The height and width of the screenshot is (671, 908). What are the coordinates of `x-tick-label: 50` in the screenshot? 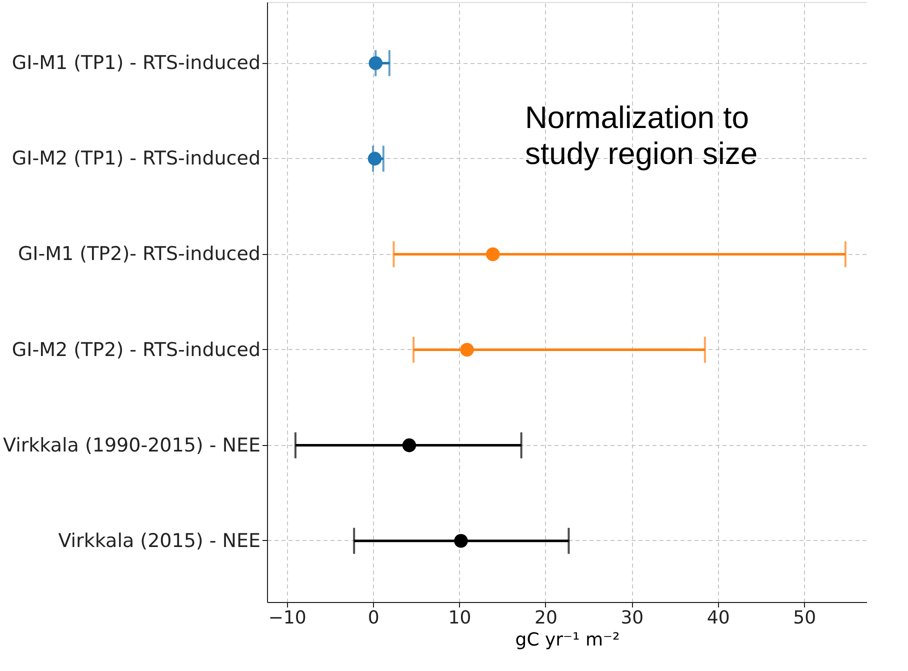 It's located at (804, 618).